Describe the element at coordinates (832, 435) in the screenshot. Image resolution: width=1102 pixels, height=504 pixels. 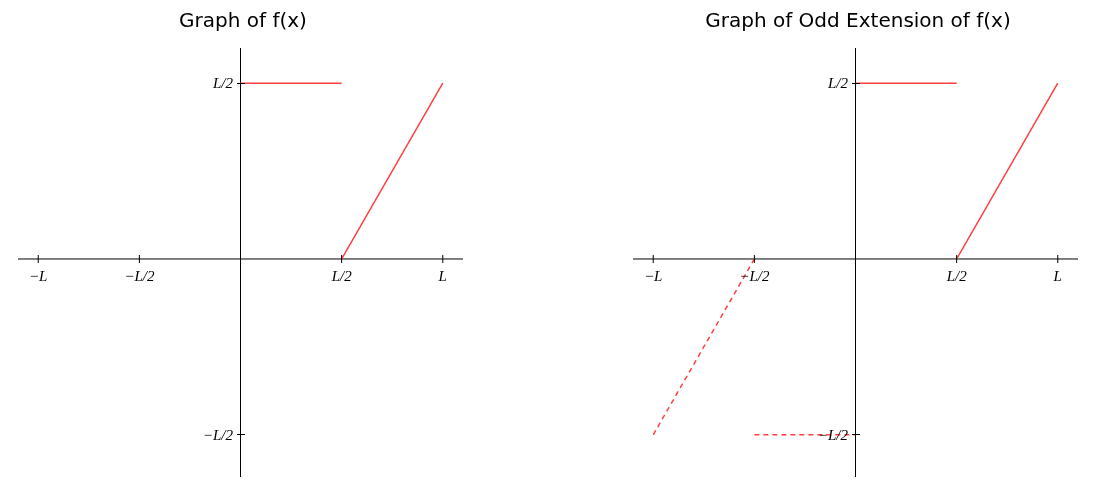
I see `annotation: −L/2` at that location.